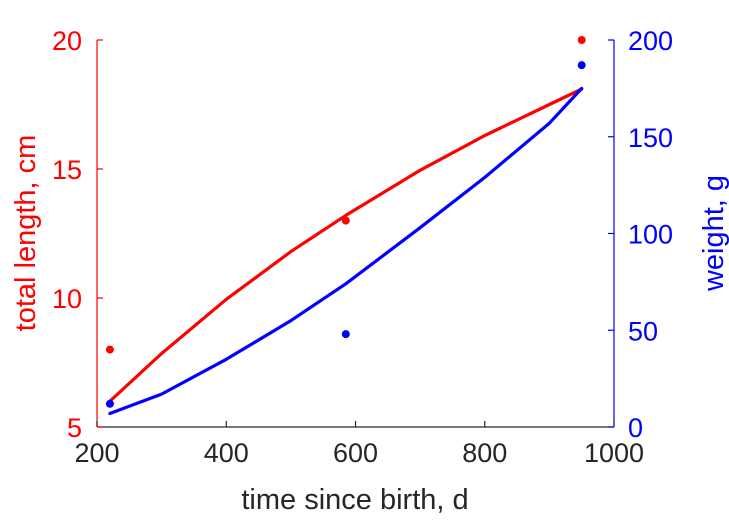 Image resolution: width=729 pixels, height=521 pixels. Describe the element at coordinates (650, 138) in the screenshot. I see `right-y-tick-label: 150` at that location.